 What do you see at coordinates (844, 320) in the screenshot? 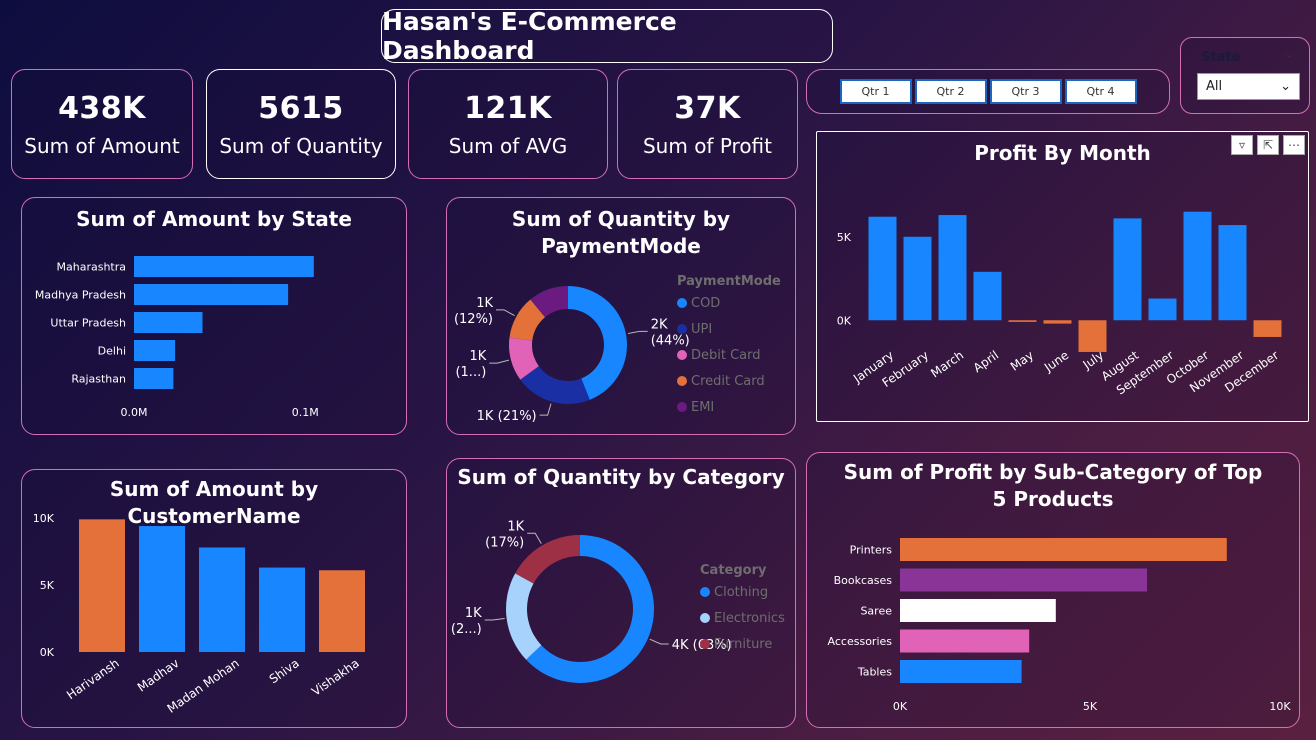
I see `tick-label: 0K` at bounding box center [844, 320].